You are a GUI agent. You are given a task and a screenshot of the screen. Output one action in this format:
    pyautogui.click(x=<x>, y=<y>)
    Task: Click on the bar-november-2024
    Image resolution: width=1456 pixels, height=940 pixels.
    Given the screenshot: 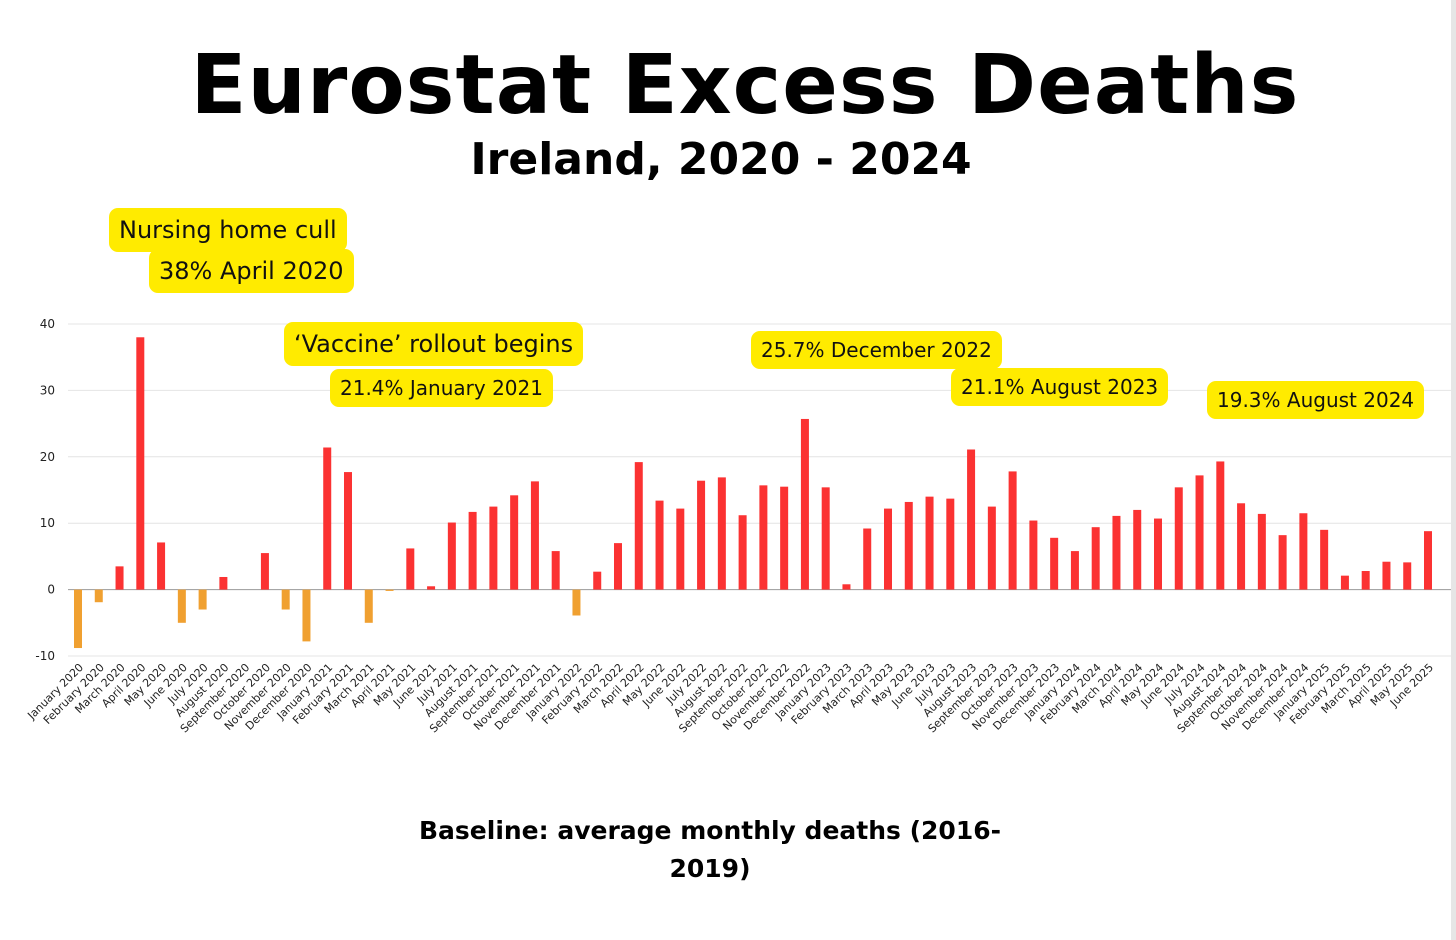 What is the action you would take?
    pyautogui.click(x=1282, y=562)
    